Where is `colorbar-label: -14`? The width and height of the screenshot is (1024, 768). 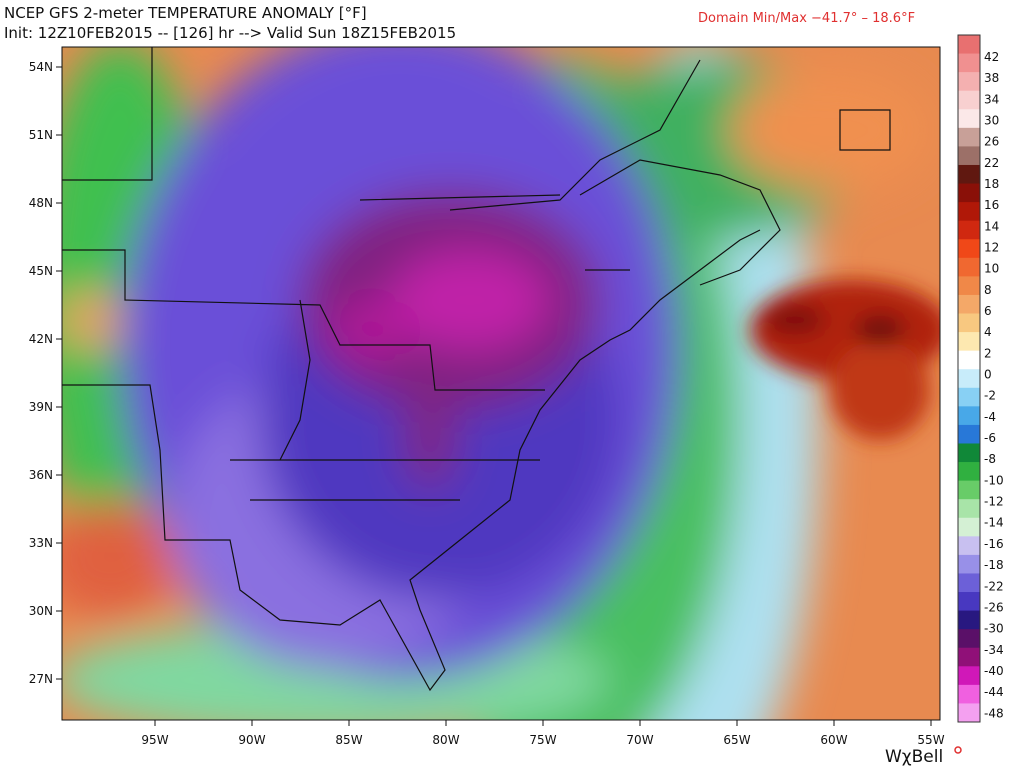
colorbar-label: -14 is located at coordinates (994, 523).